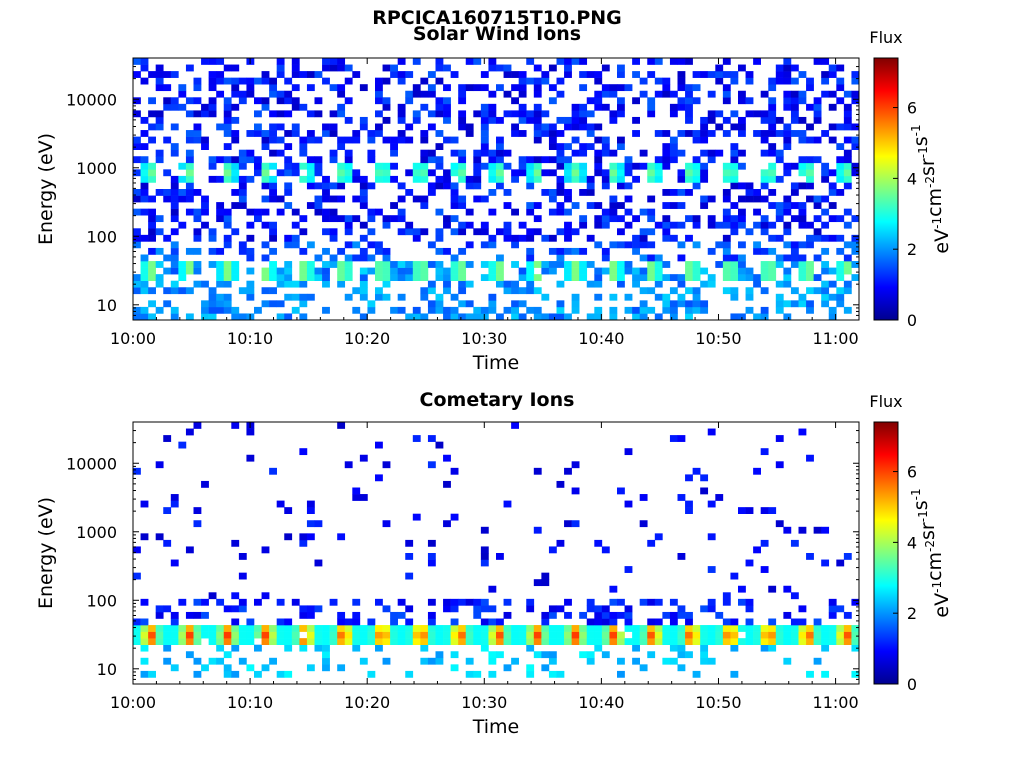 The height and width of the screenshot is (768, 1024). Describe the element at coordinates (916, 494) in the screenshot. I see `unit-exponent: -1` at that location.